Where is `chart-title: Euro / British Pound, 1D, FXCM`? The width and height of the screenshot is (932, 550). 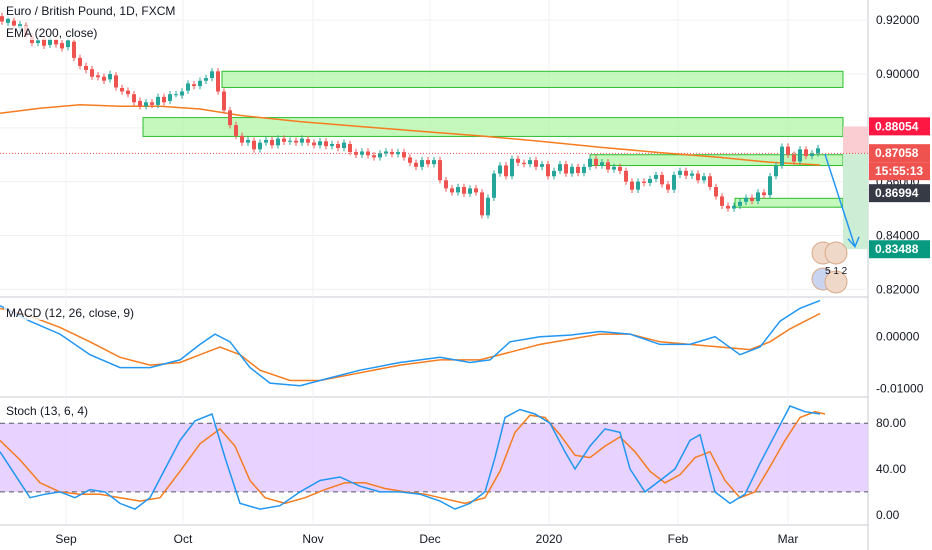
chart-title: Euro / British Pound, 1D, FXCM is located at coordinates (91, 11).